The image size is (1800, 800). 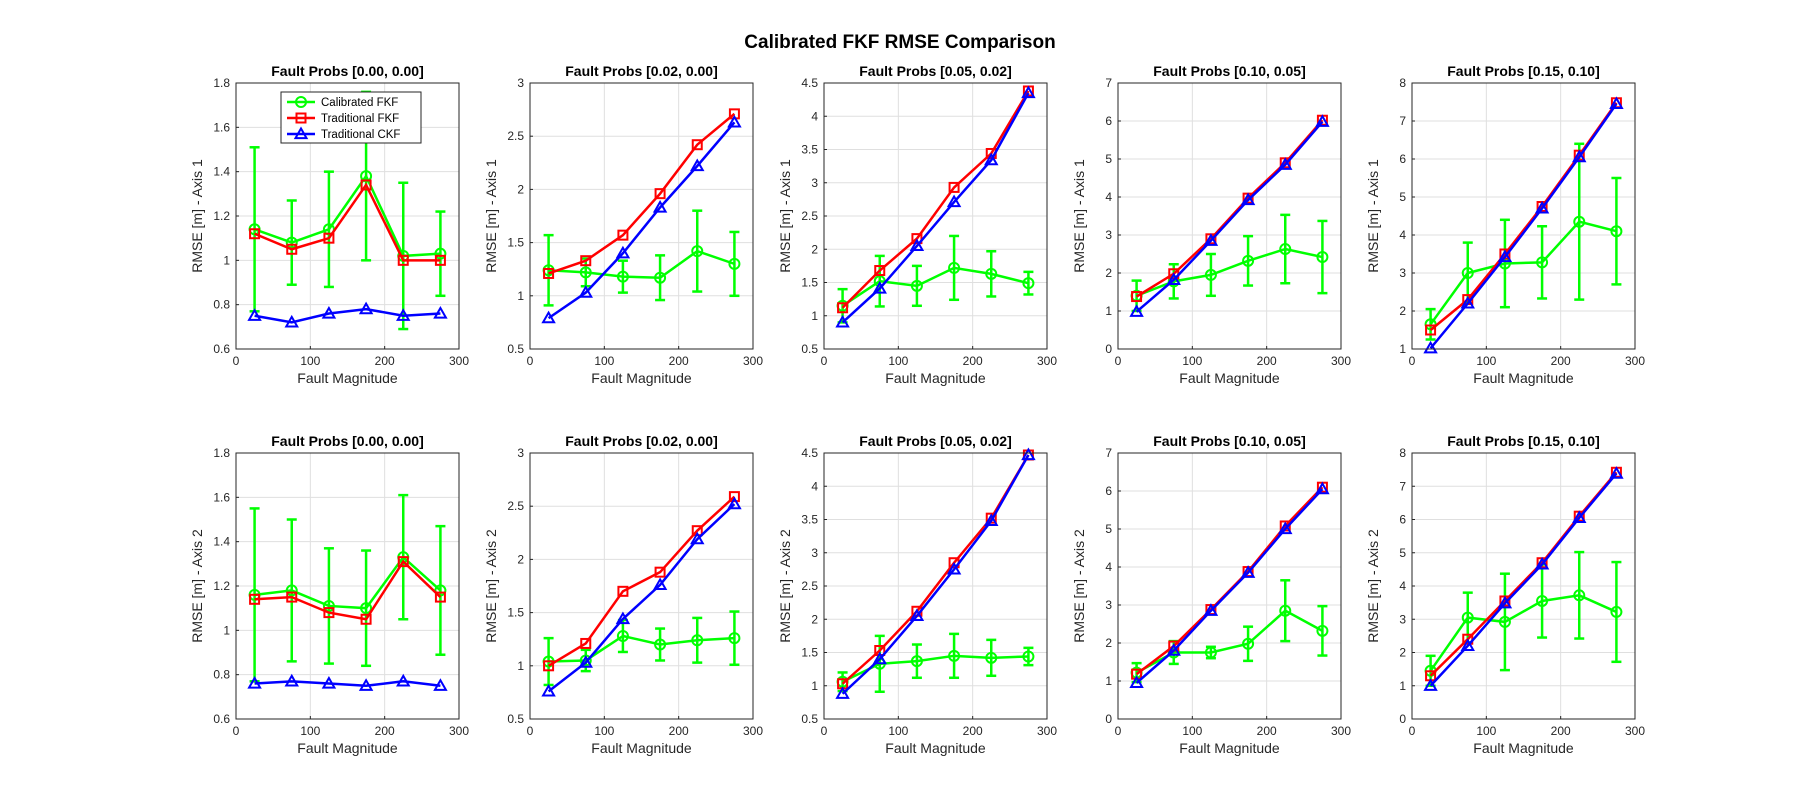 I want to click on y-tick-label: 1.4, so click(x=221, y=172).